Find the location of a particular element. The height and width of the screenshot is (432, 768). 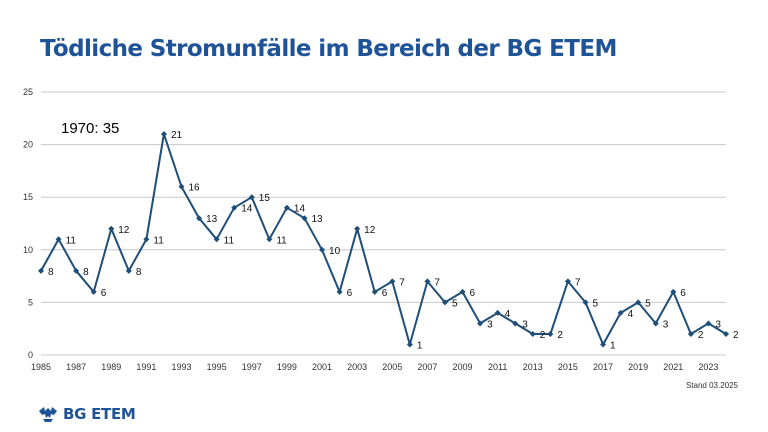

y-tick-label: 5 is located at coordinates (30, 302).